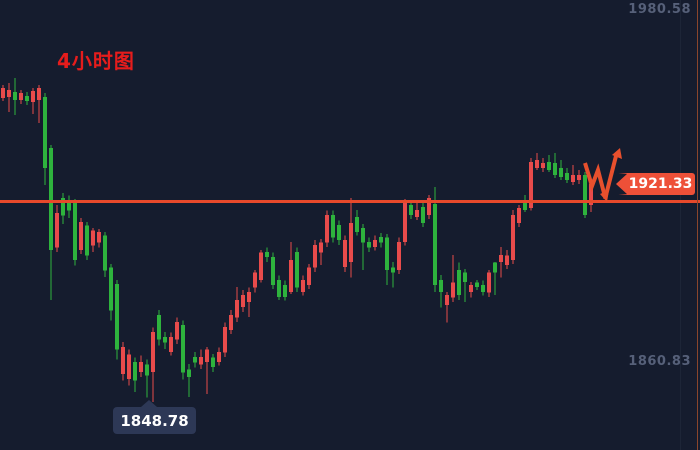  Describe the element at coordinates (96, 61) in the screenshot. I see `chart-title: 4小时图` at that location.